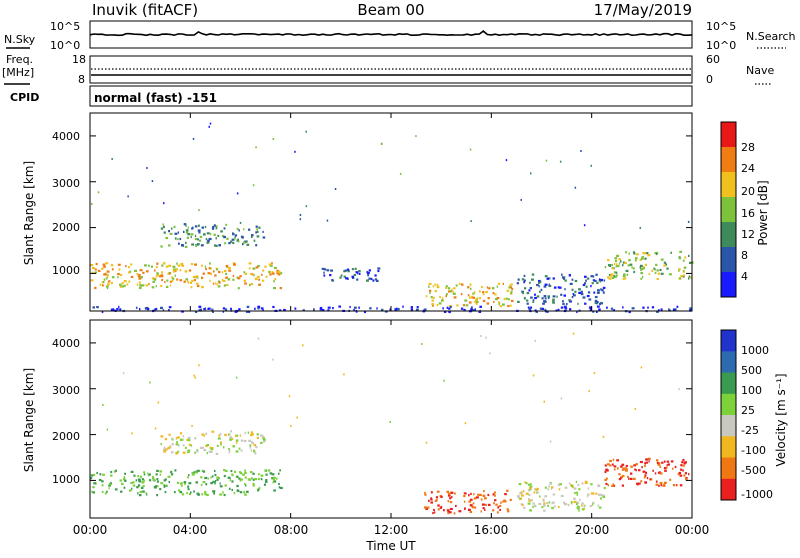 This screenshot has width=800, height=558. What do you see at coordinates (721, 26) in the screenshot?
I see `noise-right-tick-high: 10^5` at bounding box center [721, 26].